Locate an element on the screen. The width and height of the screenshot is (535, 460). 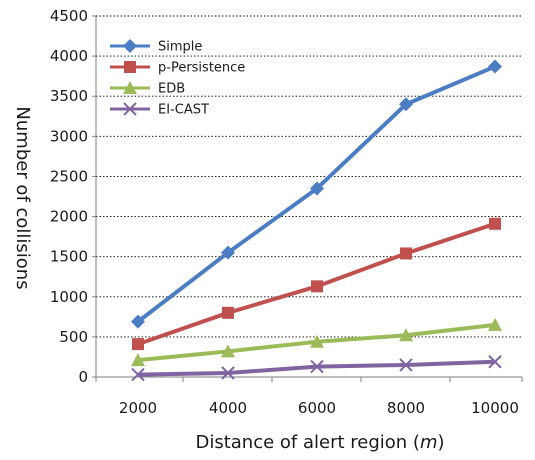
y-tick-label: 4000 is located at coordinates (69, 56).